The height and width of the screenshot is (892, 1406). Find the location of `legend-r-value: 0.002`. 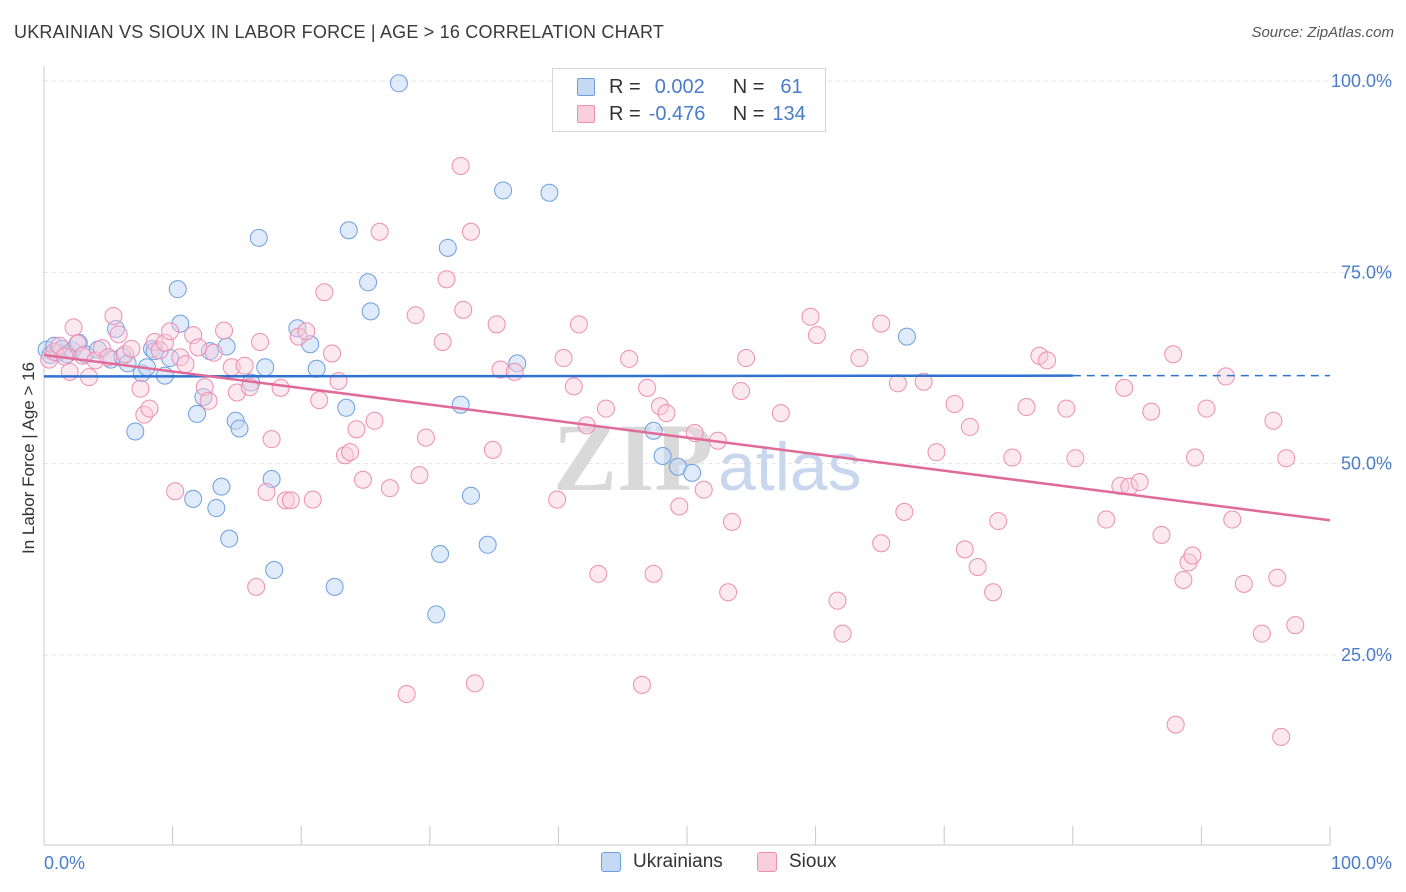

legend-r-value: 0.002 is located at coordinates (679, 86).